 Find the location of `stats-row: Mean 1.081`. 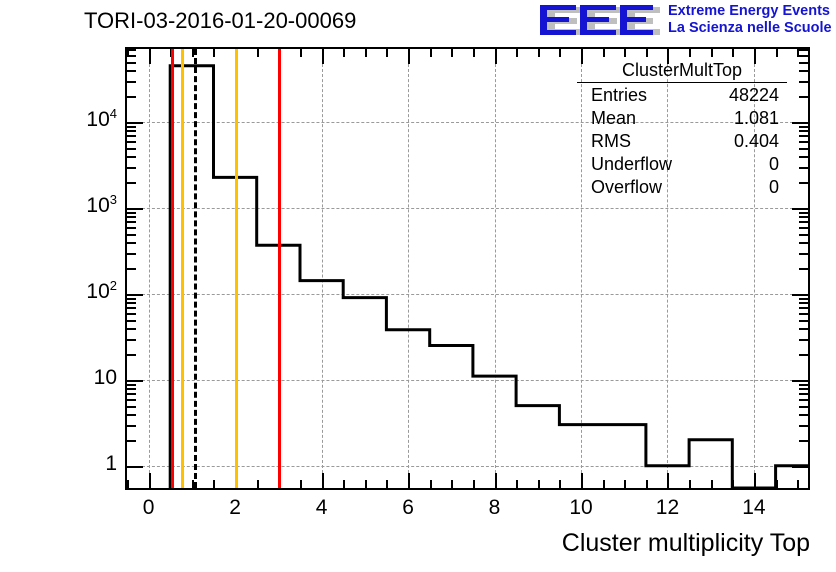

stats-row: Mean 1.081 is located at coordinates (682, 117).